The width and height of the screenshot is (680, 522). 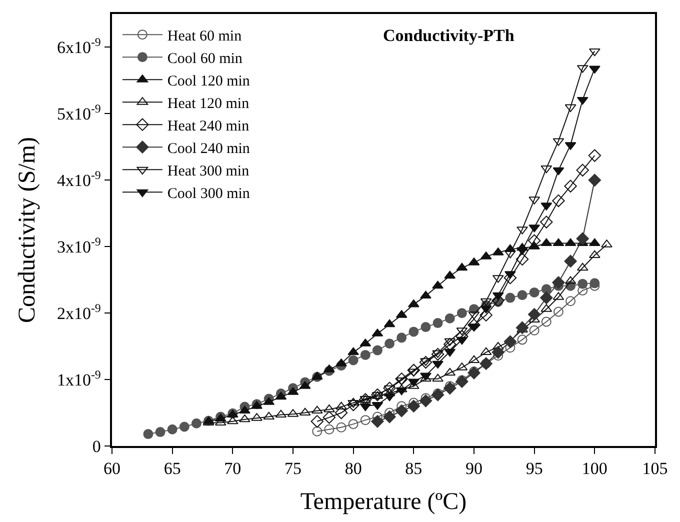 What do you see at coordinates (595, 468) in the screenshot?
I see `x-tick-label: 100` at bounding box center [595, 468].